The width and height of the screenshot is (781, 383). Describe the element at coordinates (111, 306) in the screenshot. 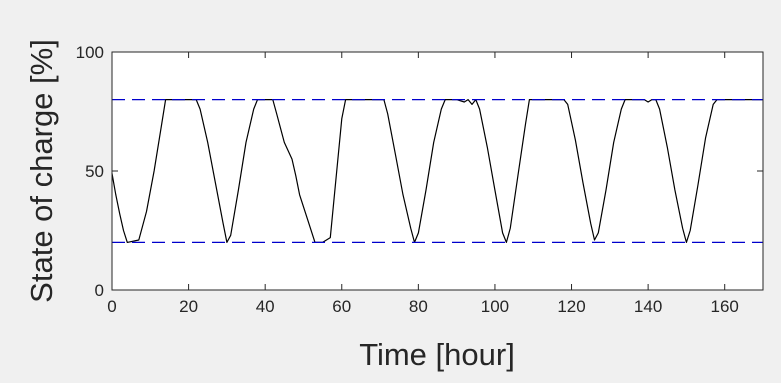

I see `x-tick-label: 0` at that location.